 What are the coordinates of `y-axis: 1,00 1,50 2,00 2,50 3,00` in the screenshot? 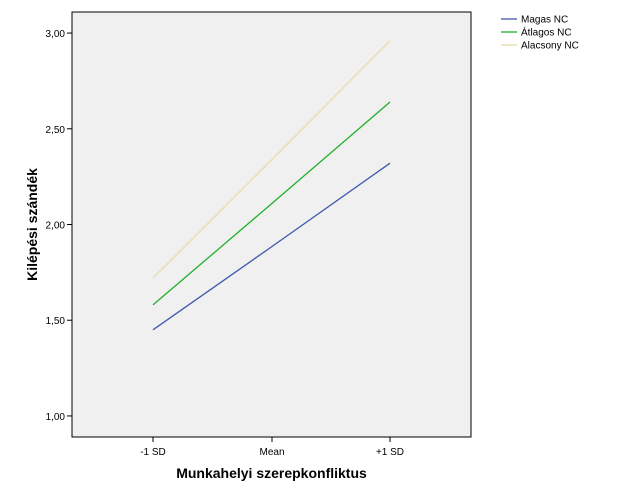 It's located at (59, 226).